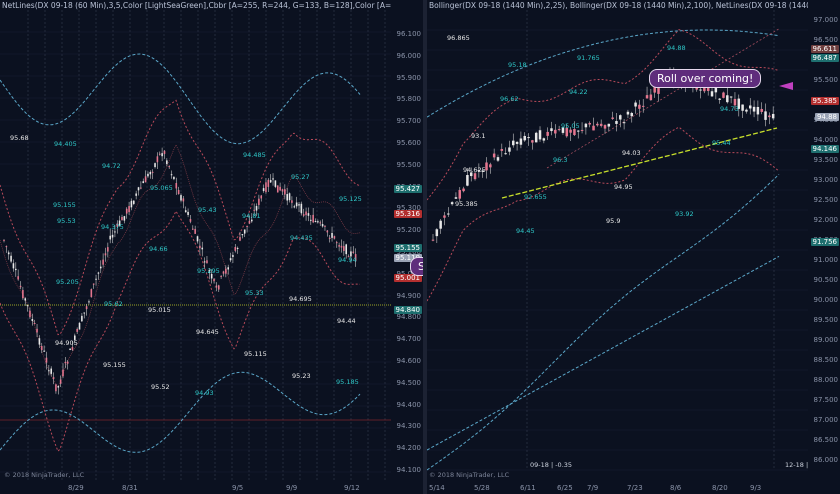 This screenshot has height=494, width=840. What do you see at coordinates (826, 140) in the screenshot?
I see `right-y-tick: 94.000` at bounding box center [826, 140].